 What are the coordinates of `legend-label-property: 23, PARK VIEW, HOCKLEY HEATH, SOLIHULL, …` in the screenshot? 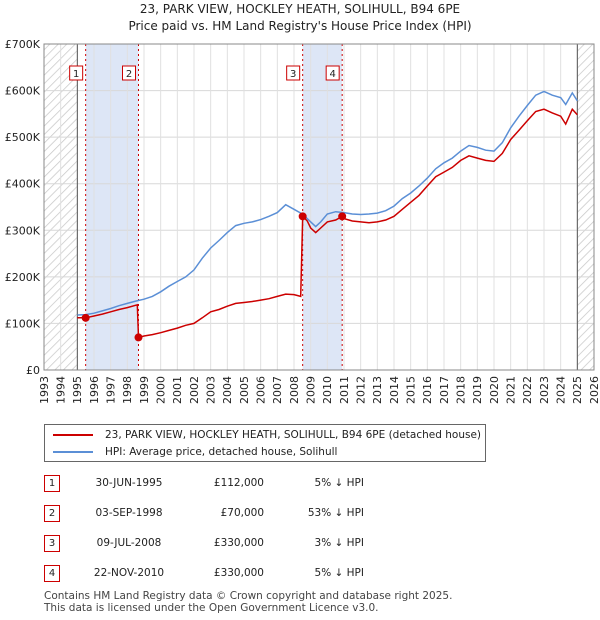 It's located at (293, 435).